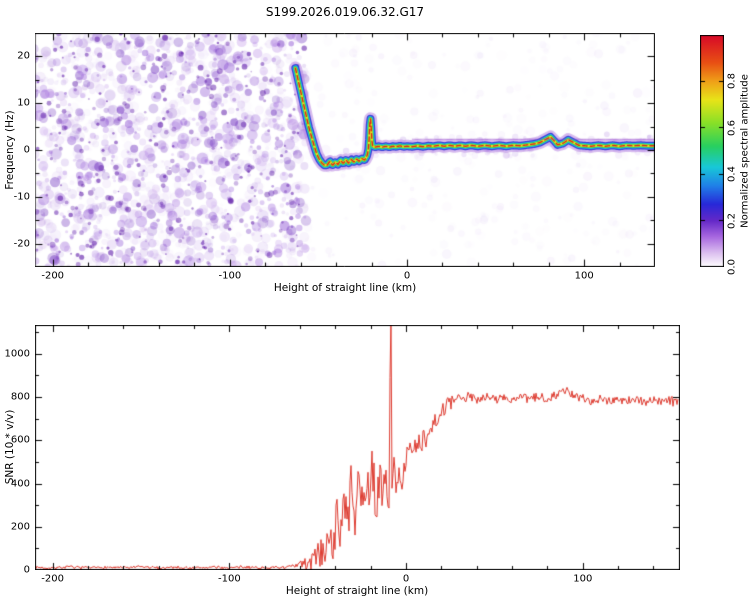  I want to click on height-axis-label-bottom: Height of straight line (km), so click(357, 591).